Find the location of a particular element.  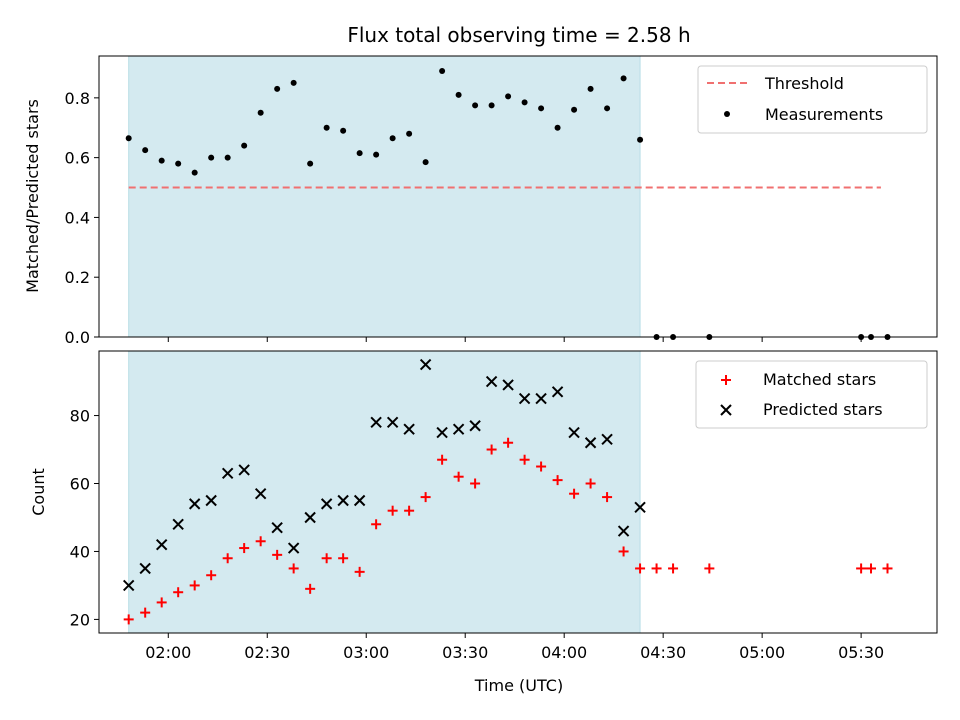

x-tick-label: 05:00 is located at coordinates (762, 652).